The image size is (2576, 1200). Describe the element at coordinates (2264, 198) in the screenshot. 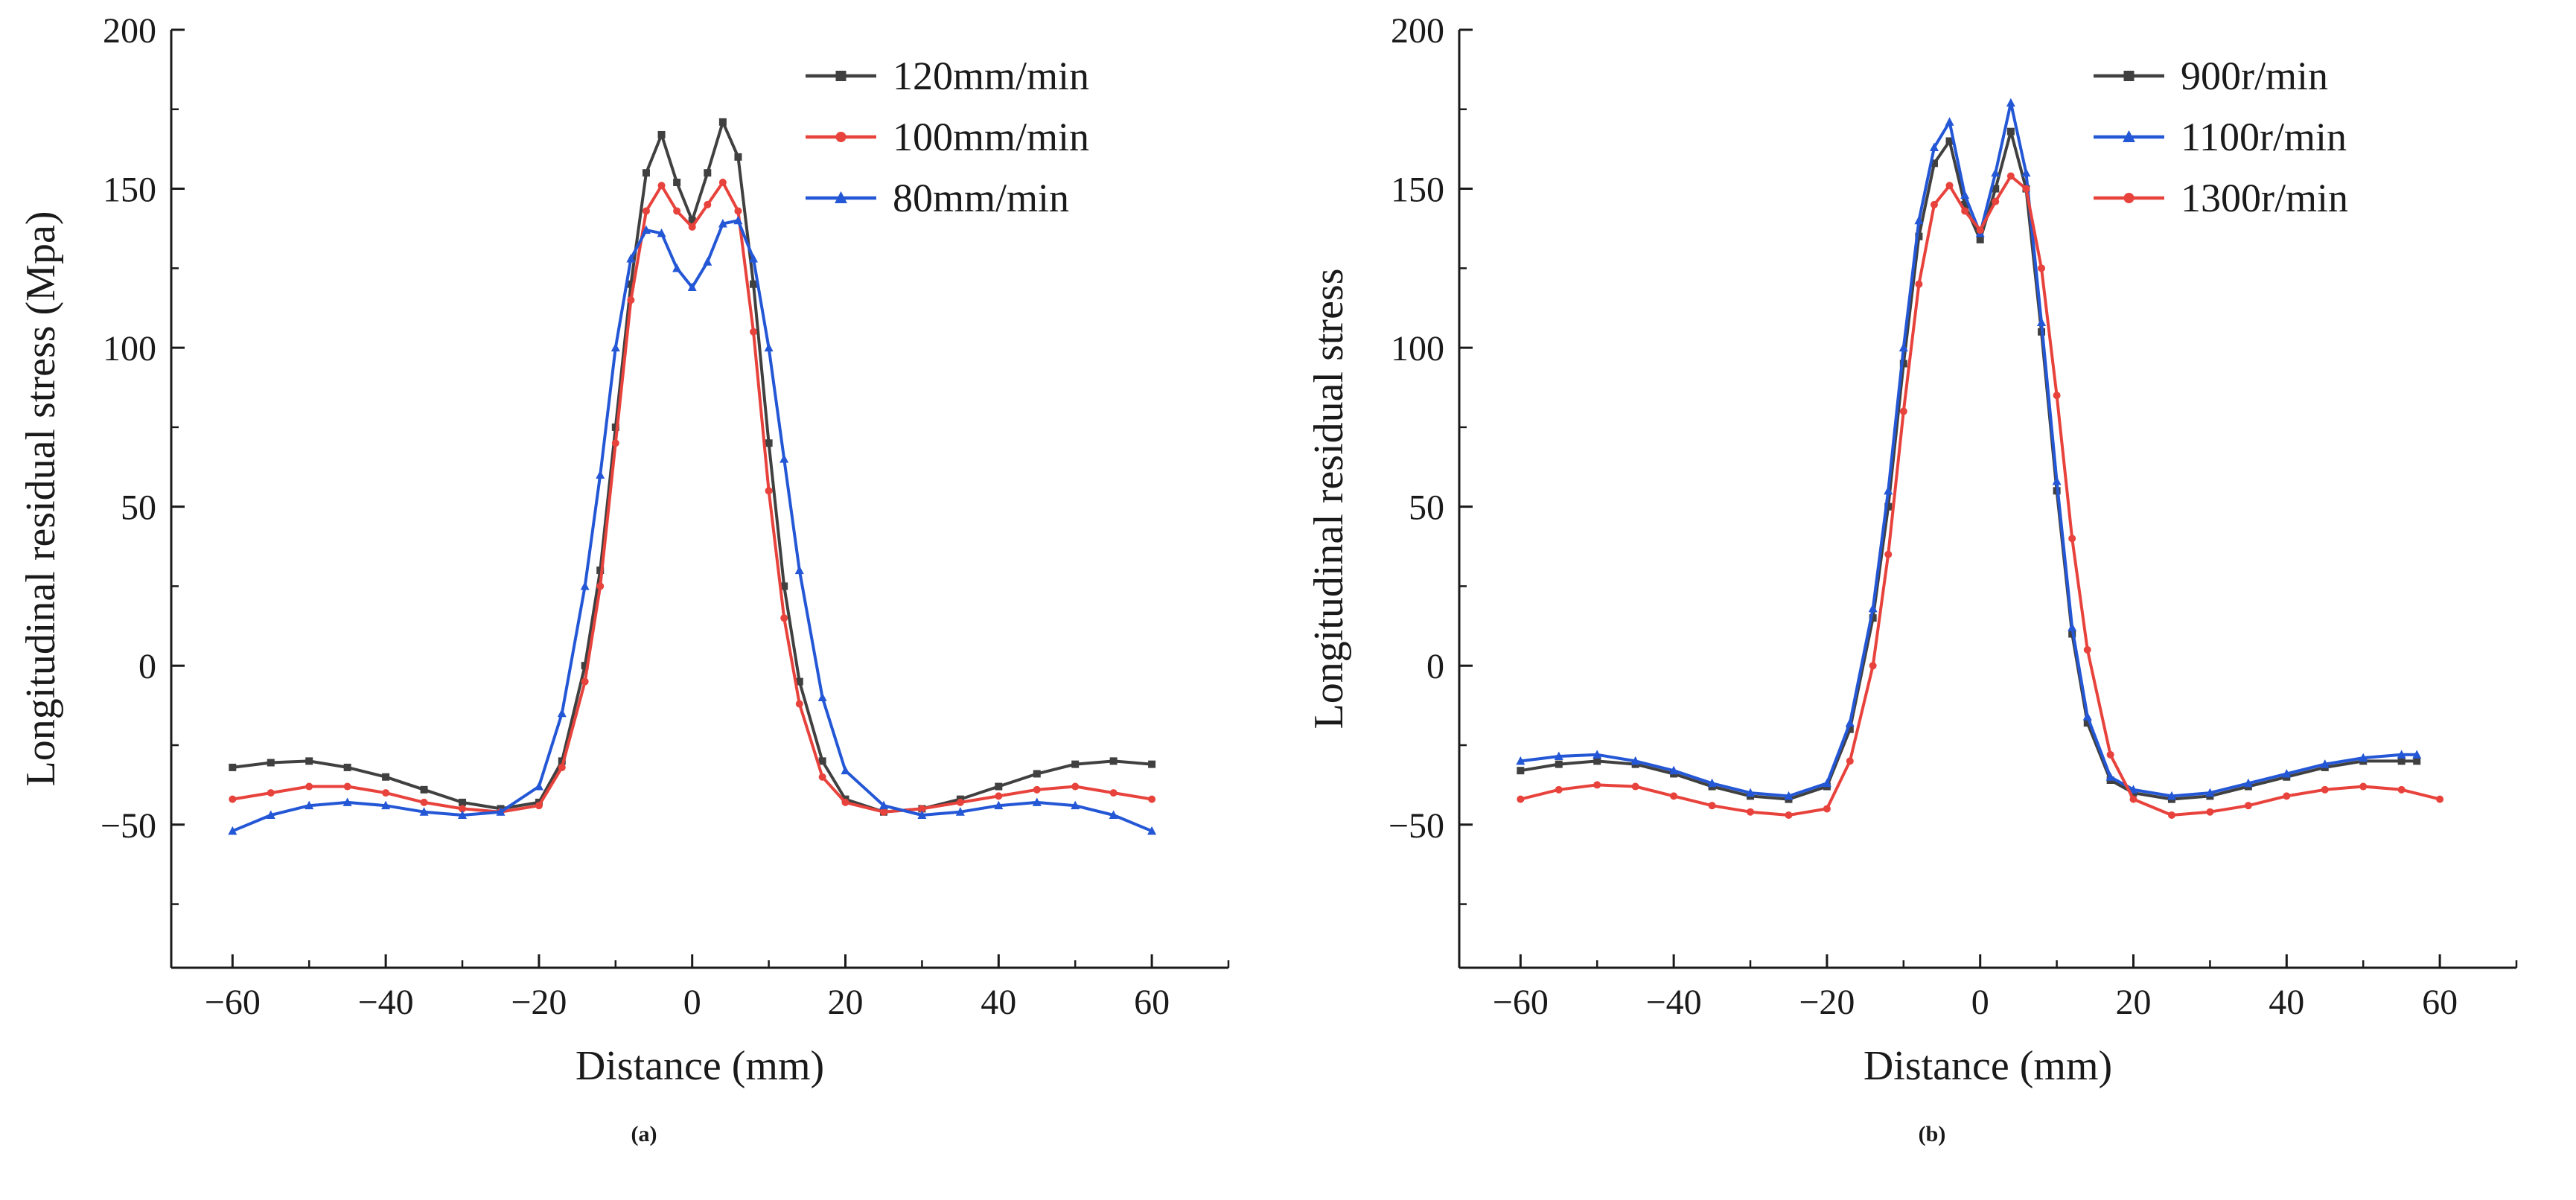

I see `legend-label: 1300r/min` at that location.